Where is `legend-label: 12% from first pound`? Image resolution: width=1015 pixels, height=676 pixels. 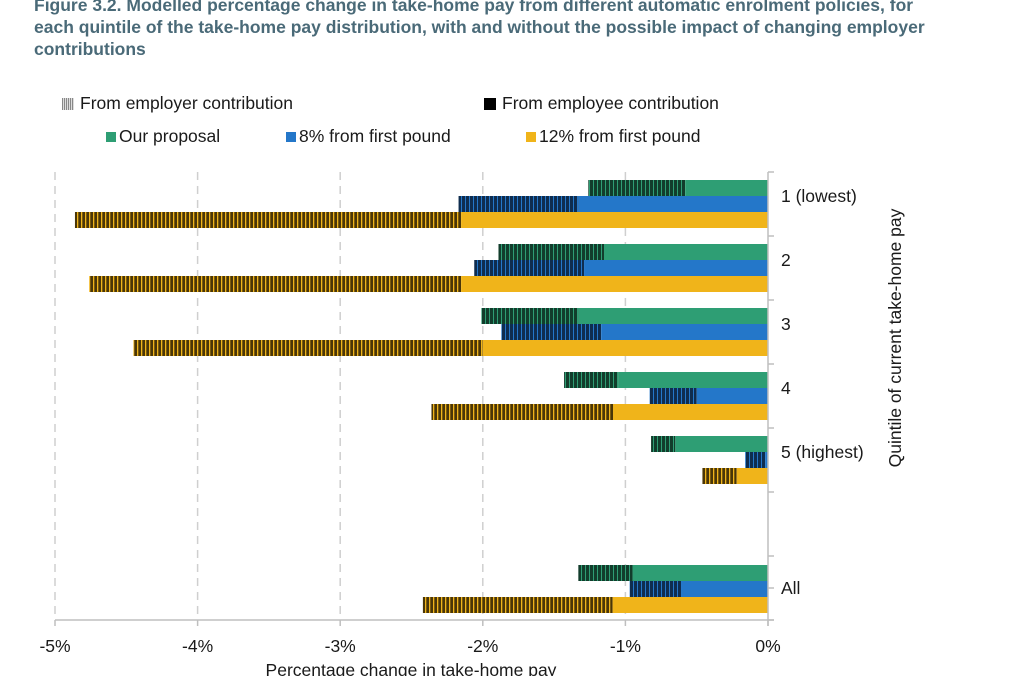 legend-label: 12% from first pound is located at coordinates (620, 136).